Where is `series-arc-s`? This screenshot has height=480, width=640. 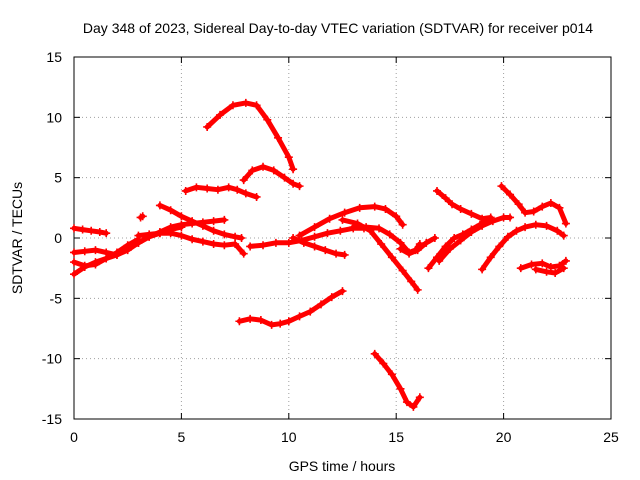 series-arc-s is located at coordinates (523, 247).